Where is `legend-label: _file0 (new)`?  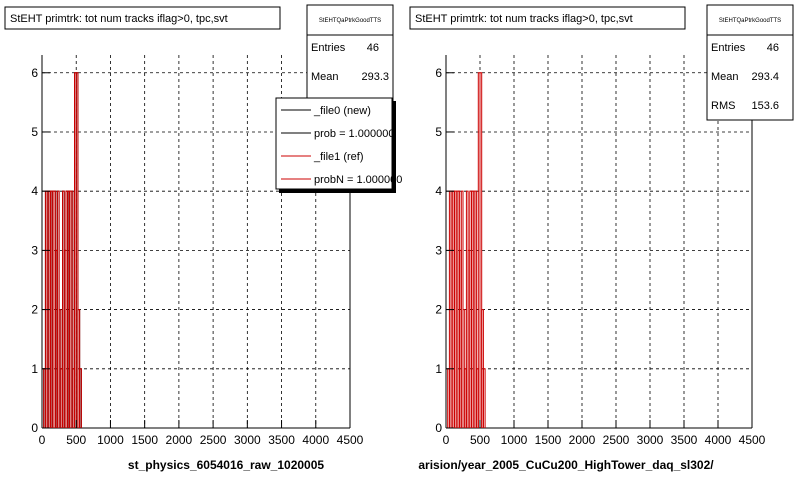 legend-label: _file0 (new) is located at coordinates (342, 111).